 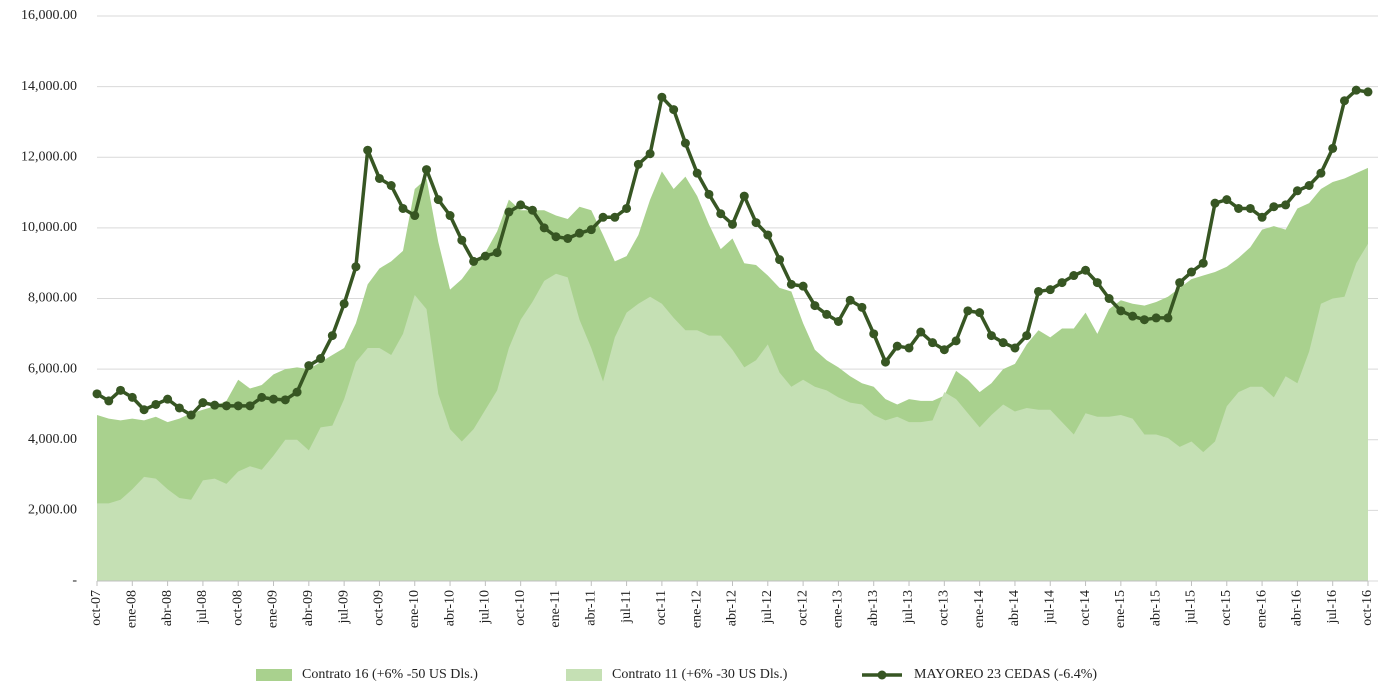 I want to click on x-tick-label: abr-11, so click(x=590, y=608).